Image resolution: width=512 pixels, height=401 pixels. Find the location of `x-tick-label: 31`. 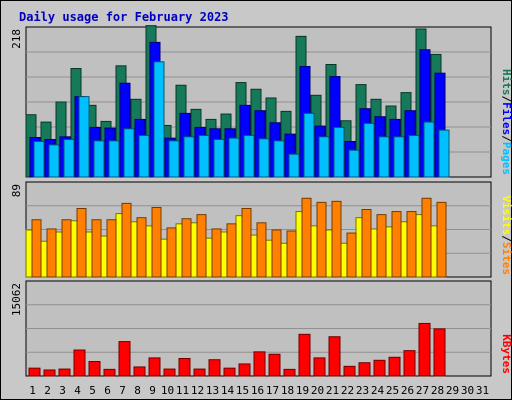

x-tick-label: 31 is located at coordinates (482, 390).